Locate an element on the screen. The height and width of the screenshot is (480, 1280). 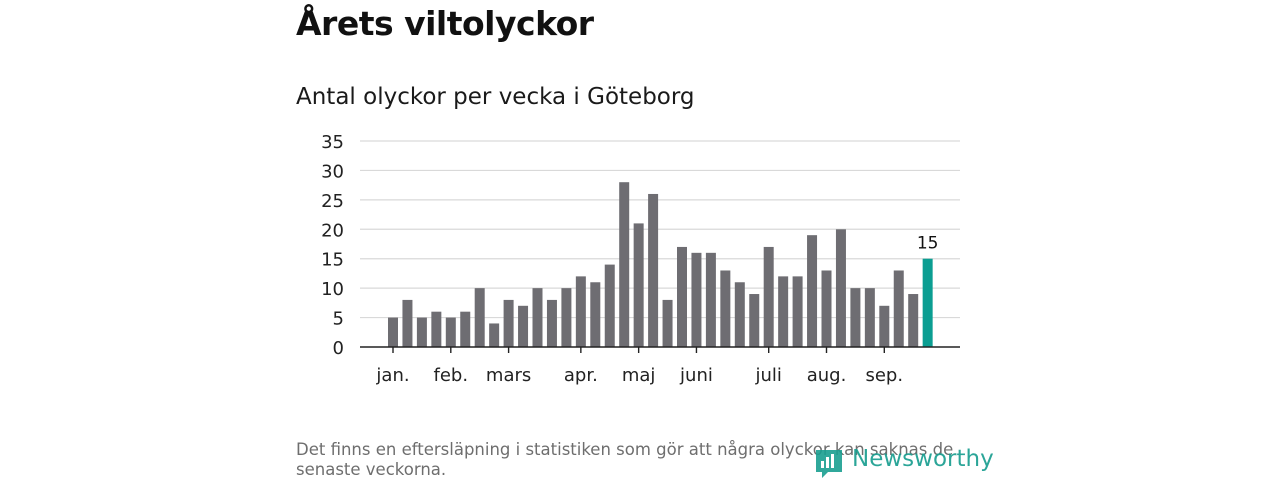
x-tick-label: maj is located at coordinates (639, 375).